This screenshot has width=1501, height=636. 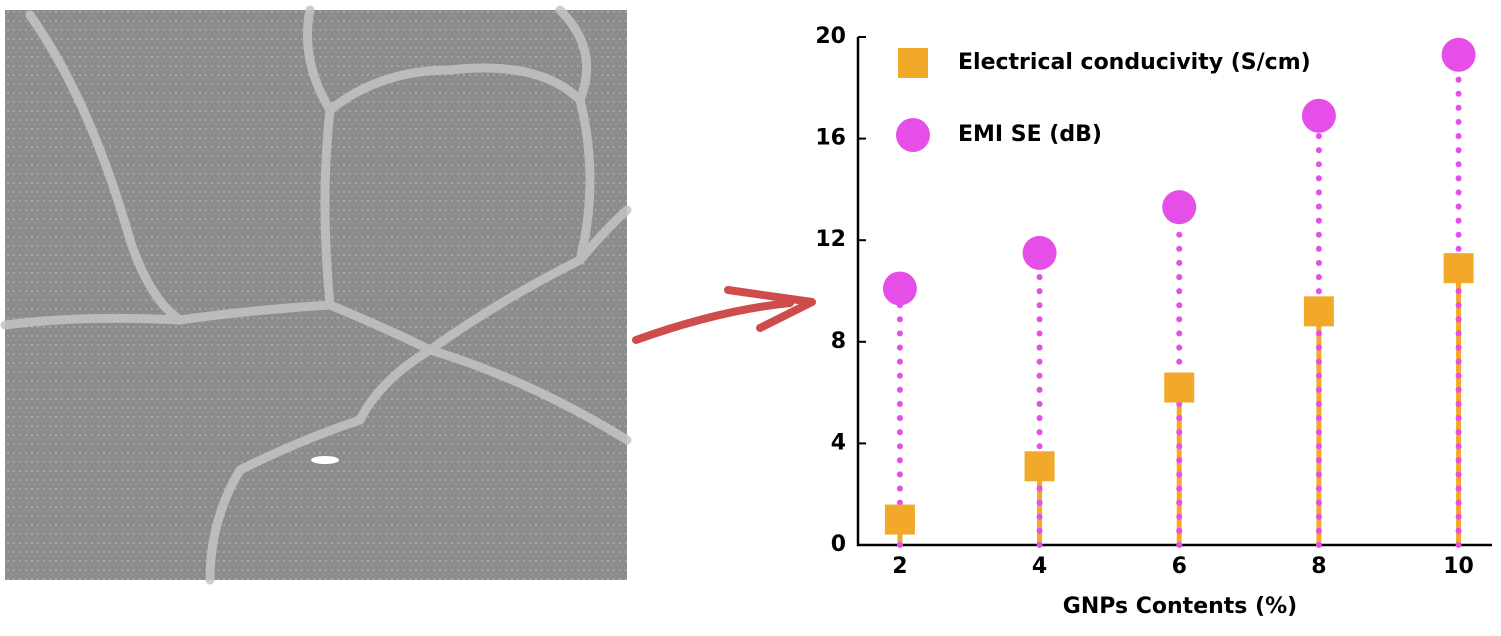 What do you see at coordinates (838, 544) in the screenshot?
I see `y-tick-label: 0` at bounding box center [838, 544].